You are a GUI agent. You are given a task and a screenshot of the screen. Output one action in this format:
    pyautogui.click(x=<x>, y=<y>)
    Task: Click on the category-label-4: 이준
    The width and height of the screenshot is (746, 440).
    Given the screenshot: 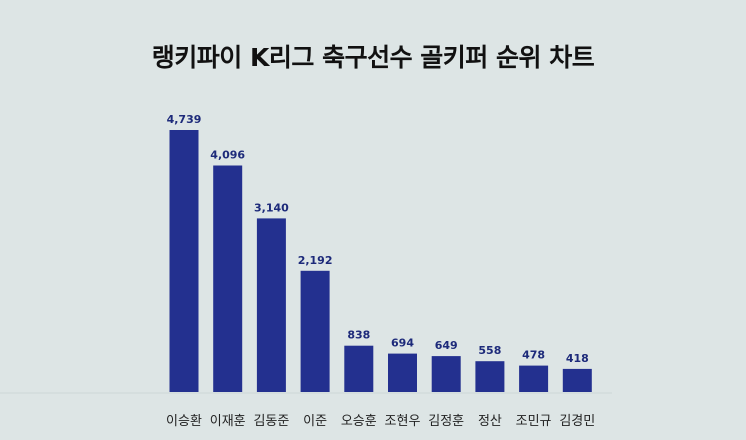 What is the action you would take?
    pyautogui.click(x=315, y=421)
    